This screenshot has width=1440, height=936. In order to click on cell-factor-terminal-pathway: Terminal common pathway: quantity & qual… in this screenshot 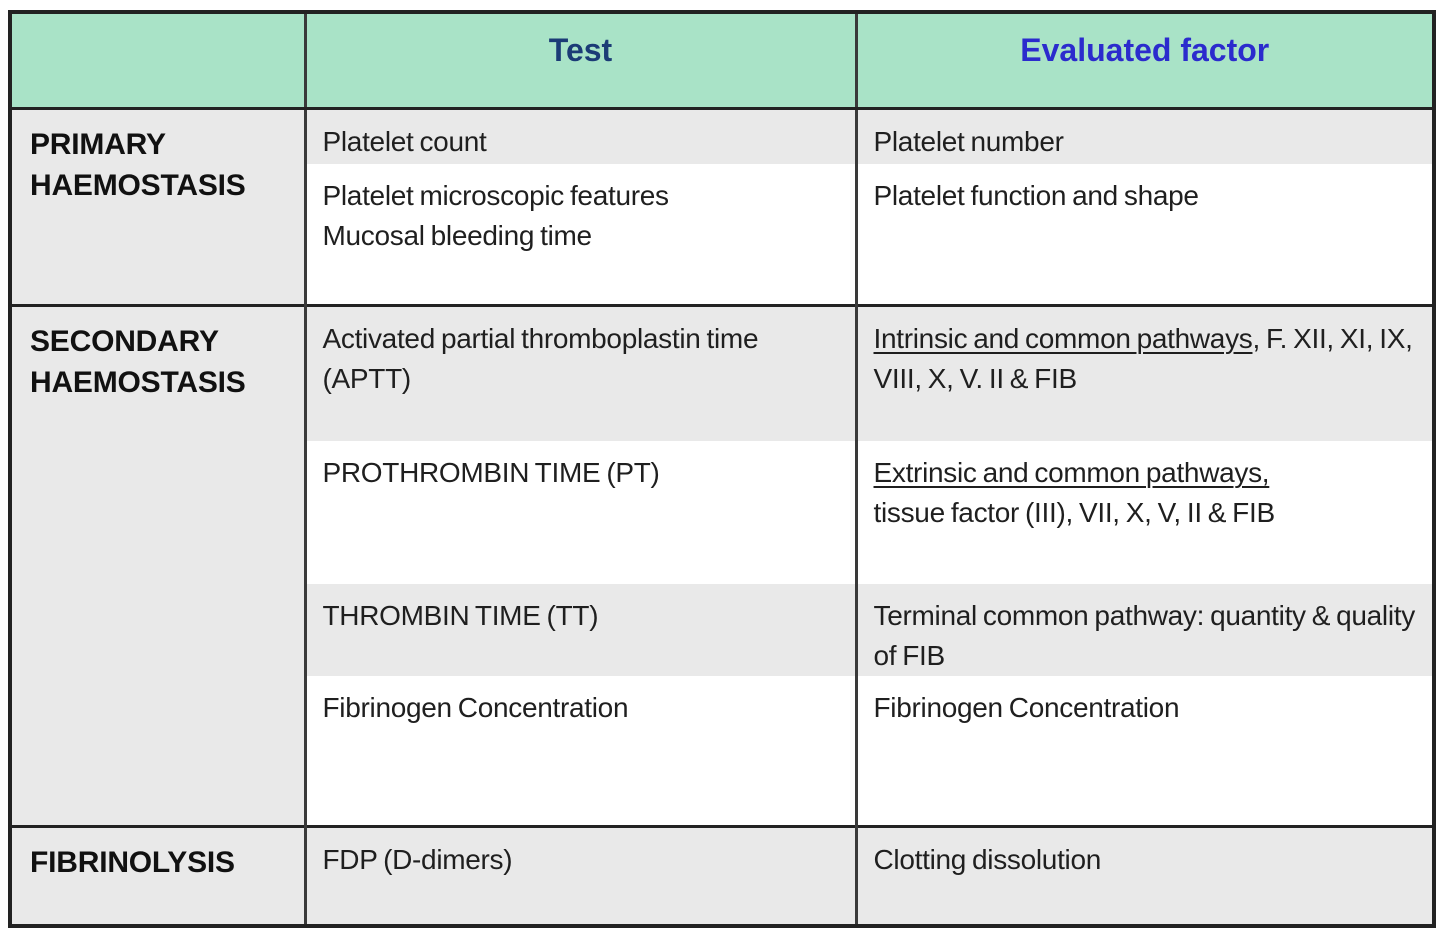, I will do `click(1144, 630)`.